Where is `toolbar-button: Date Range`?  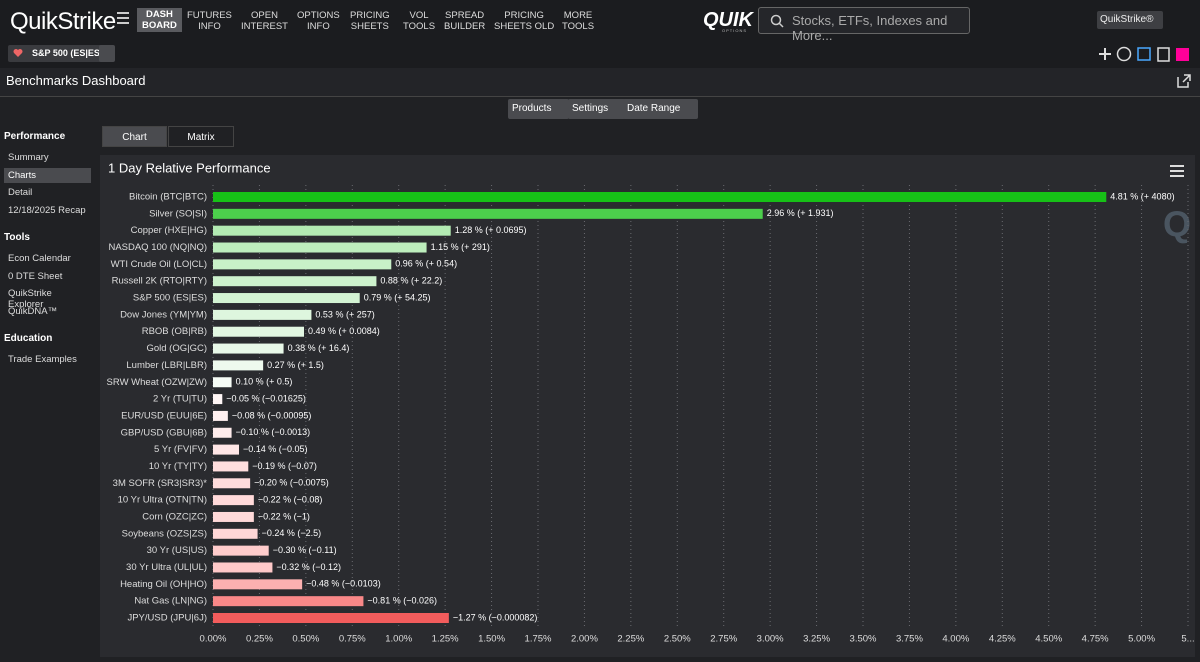 toolbar-button: Date Range is located at coordinates (661, 109).